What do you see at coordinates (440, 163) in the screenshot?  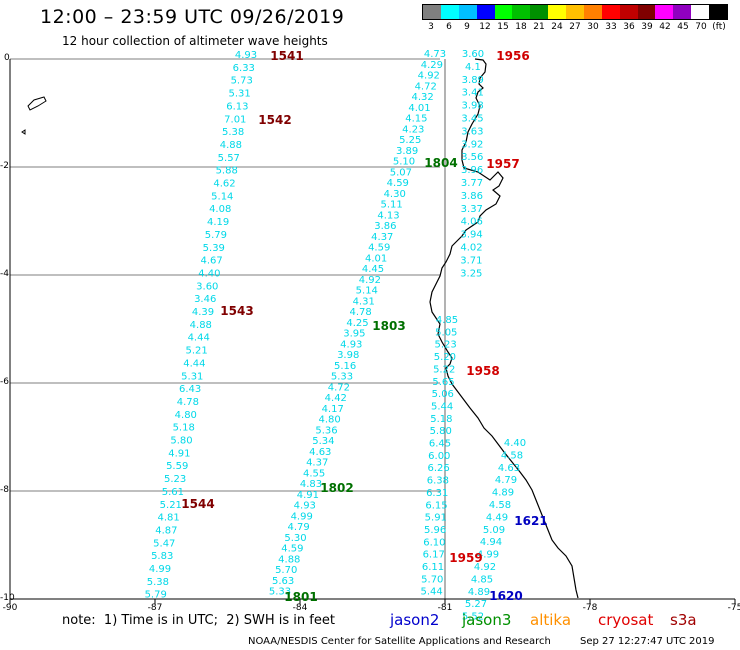 I see `pass-time-label: 1804` at bounding box center [440, 163].